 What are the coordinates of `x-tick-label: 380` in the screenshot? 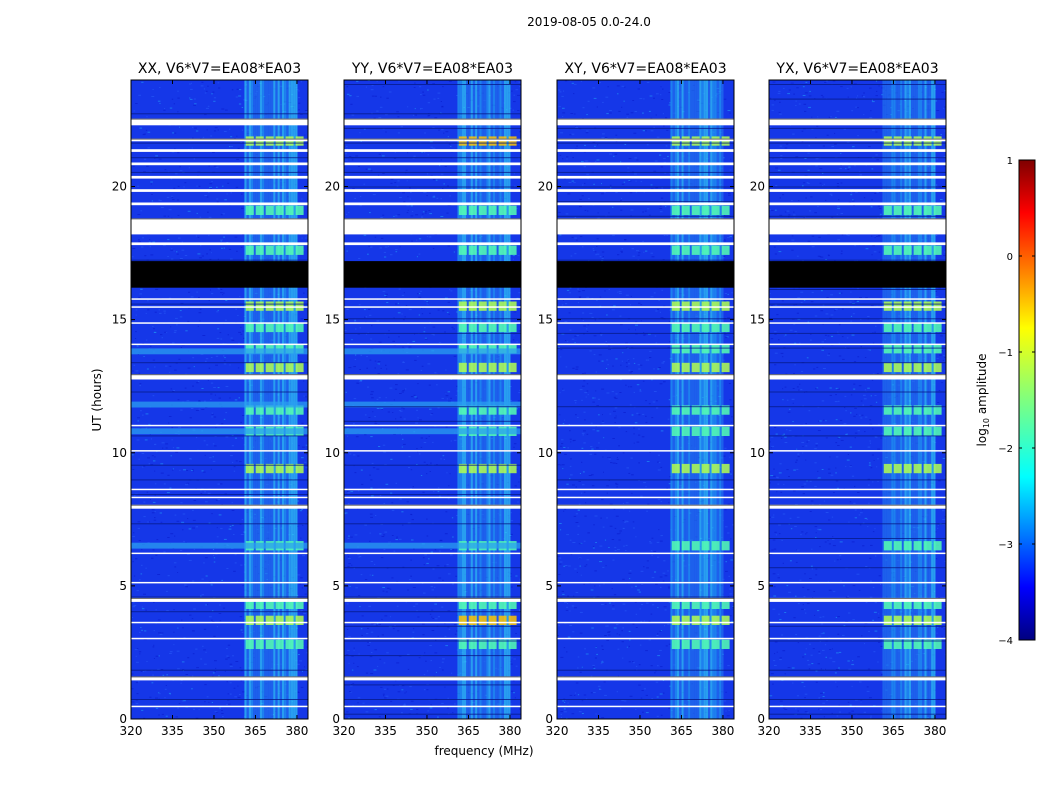 It's located at (934, 731).